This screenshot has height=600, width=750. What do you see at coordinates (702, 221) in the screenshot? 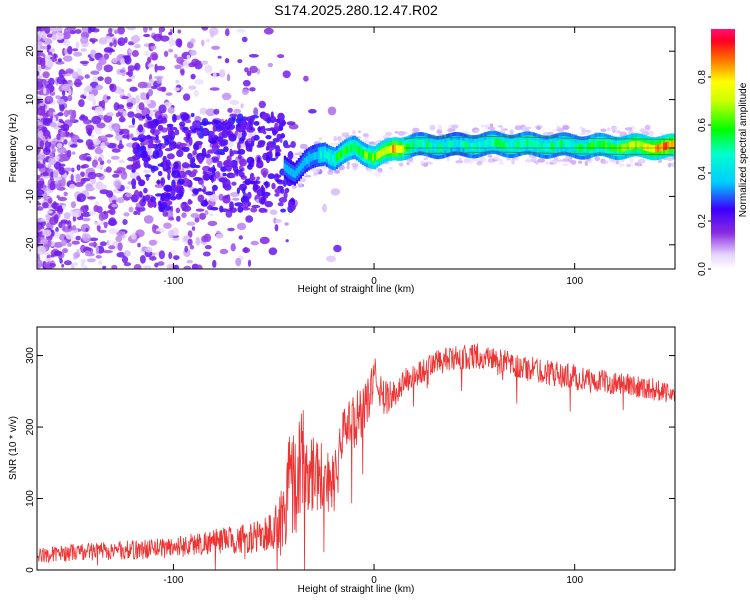
I see `colorbar-tick-label: 0.2` at bounding box center [702, 221].